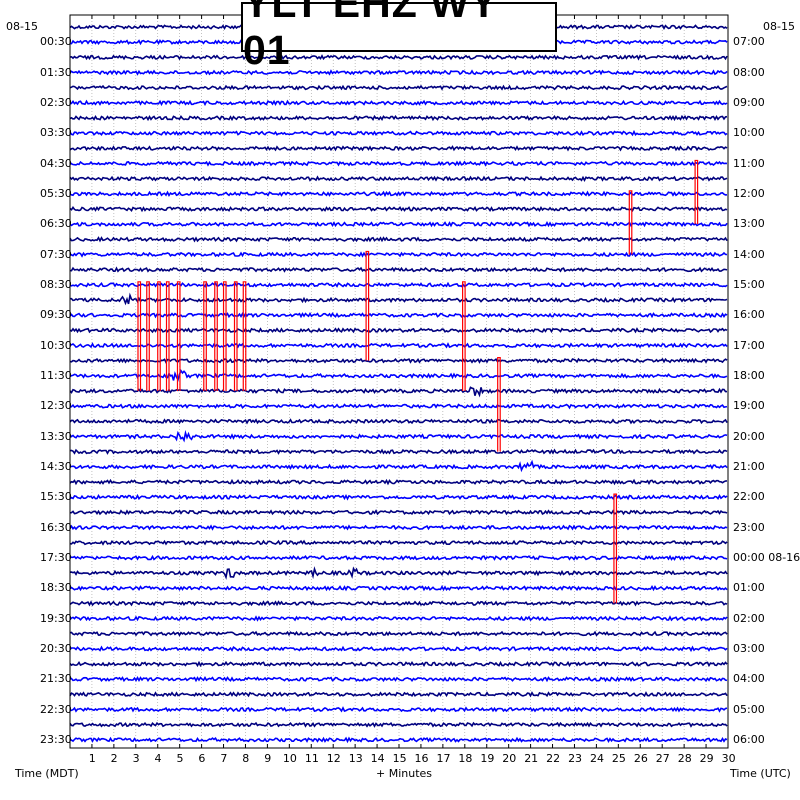 The height and width of the screenshot is (800, 800). Describe the element at coordinates (56, 618) in the screenshot. I see `left-time-label: 19:30` at that location.